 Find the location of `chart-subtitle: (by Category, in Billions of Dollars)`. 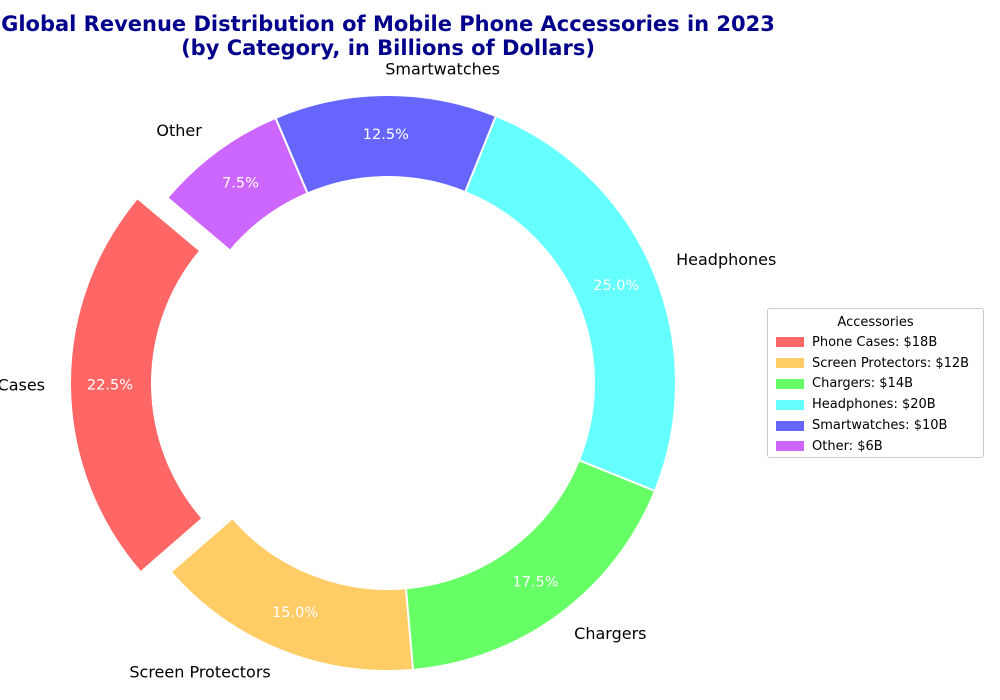

chart-subtitle: (by Category, in Billions of Dollars) is located at coordinates (388, 48).